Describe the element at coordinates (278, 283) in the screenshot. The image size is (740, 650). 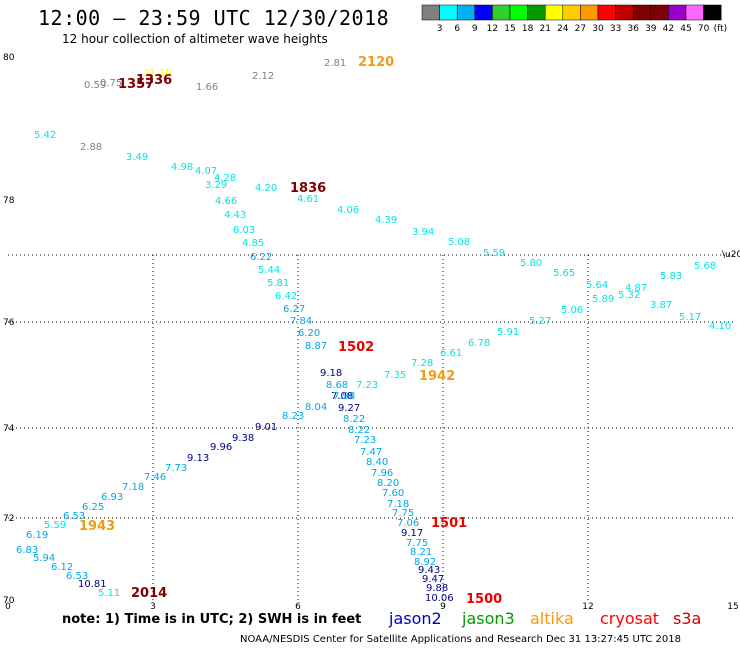
I see `wave-height-value: 5.81` at that location.